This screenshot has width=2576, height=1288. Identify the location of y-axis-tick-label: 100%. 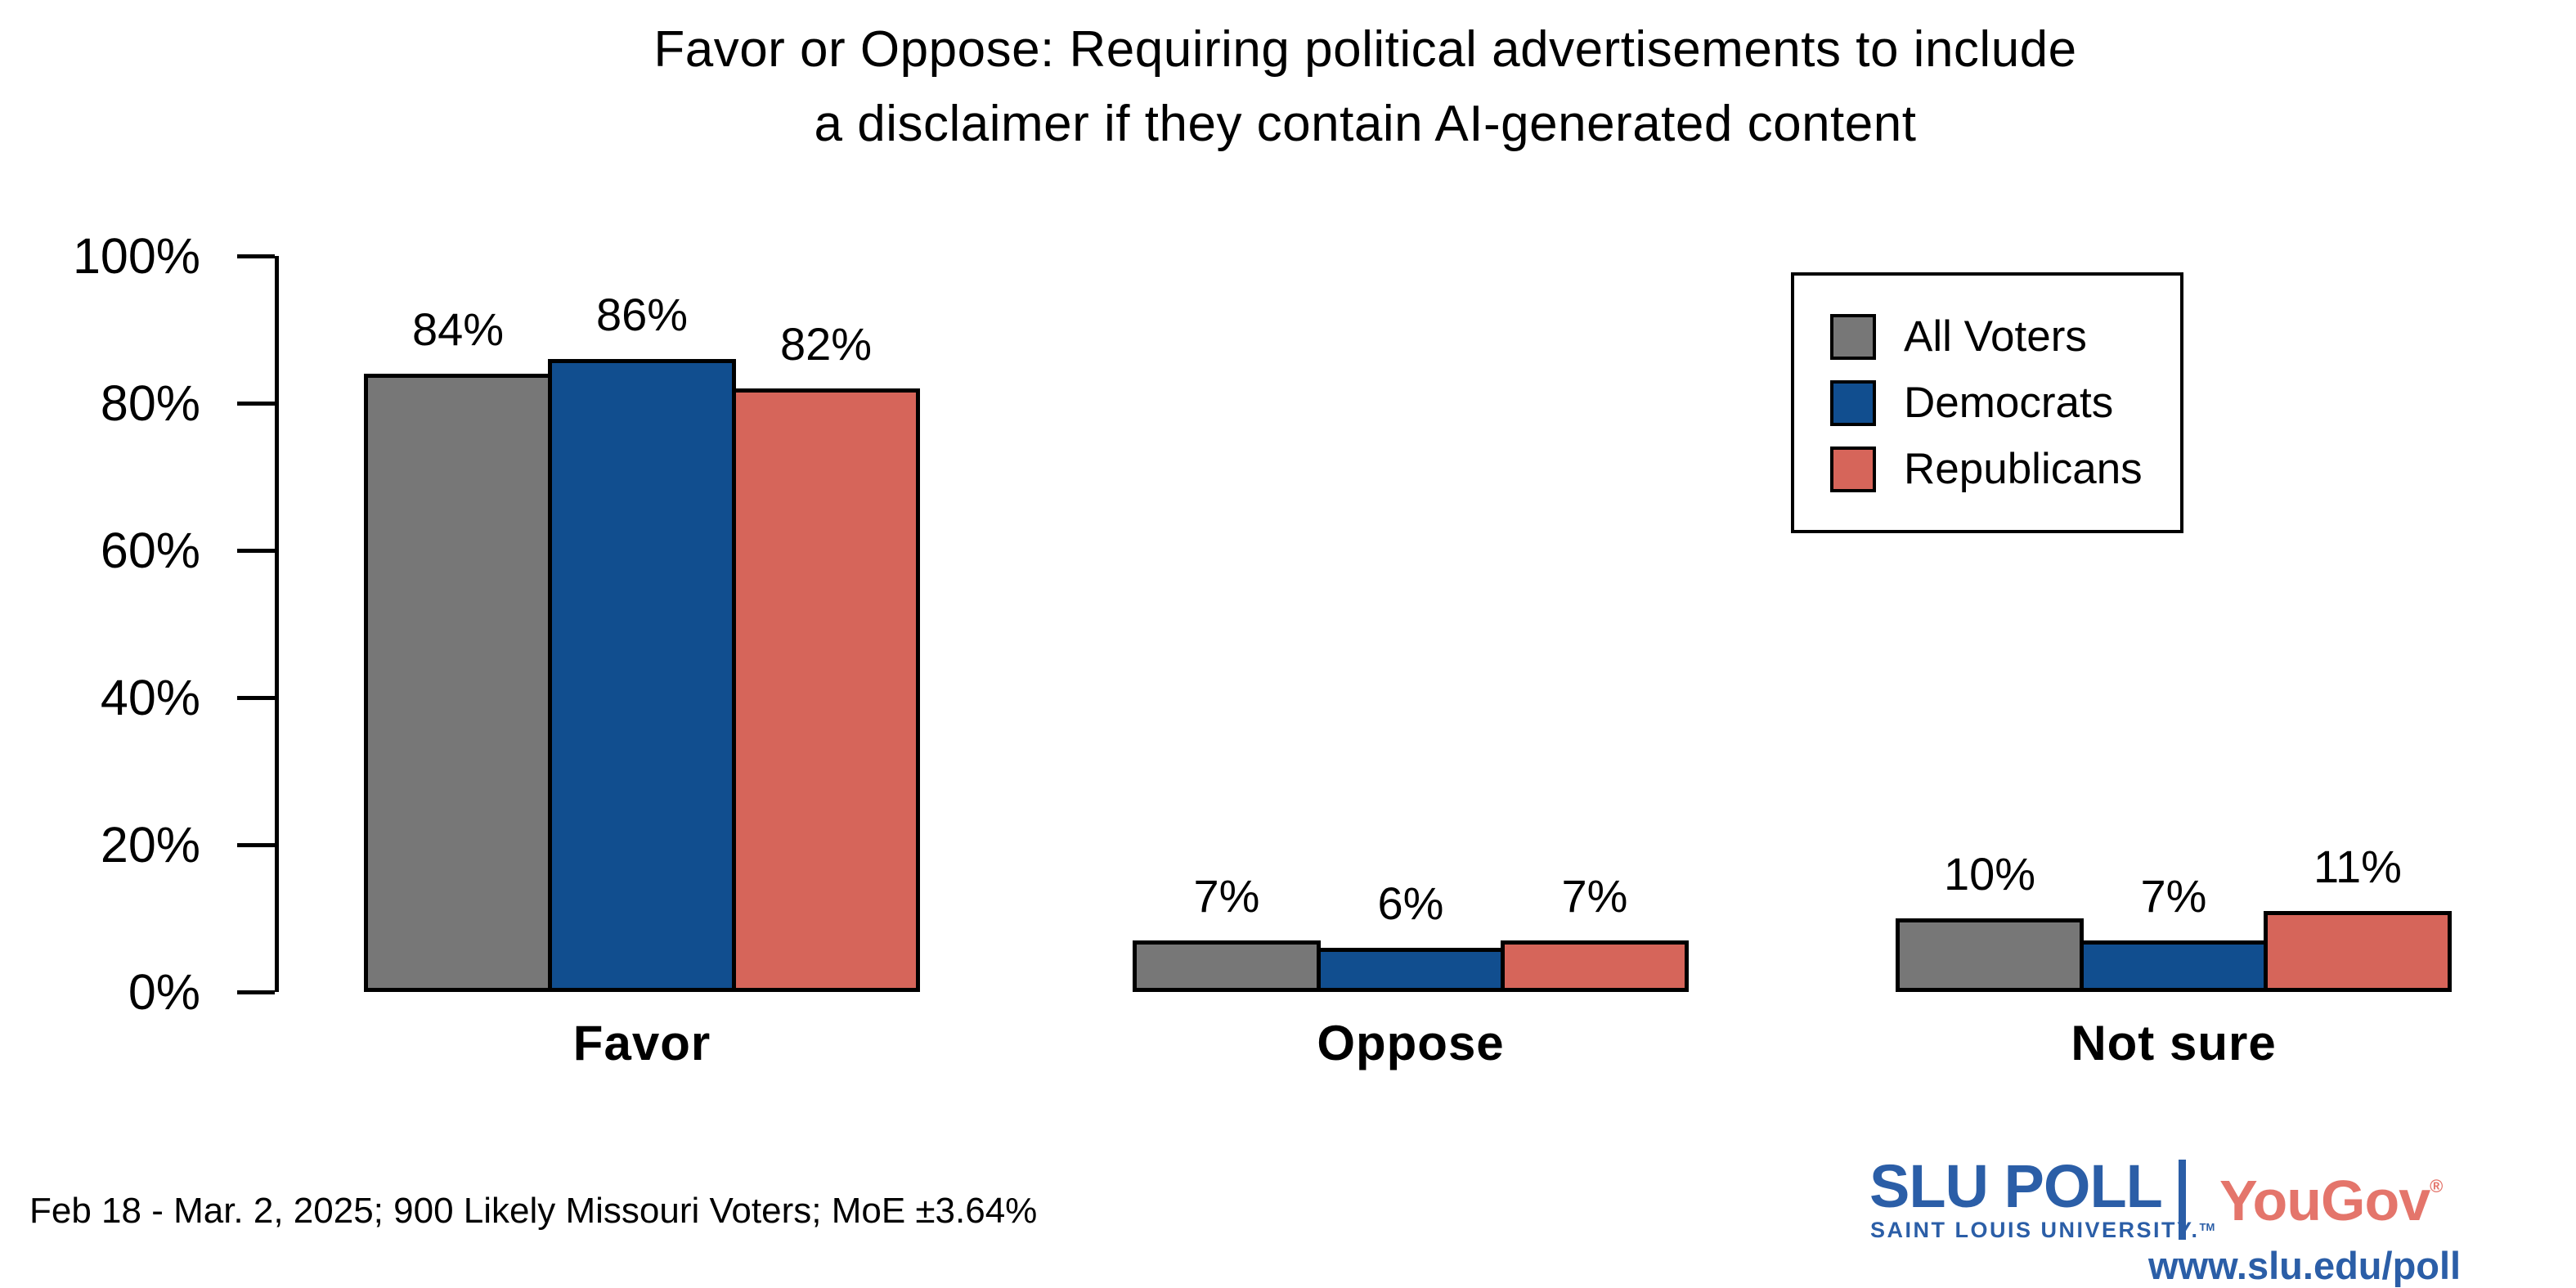
(136, 256).